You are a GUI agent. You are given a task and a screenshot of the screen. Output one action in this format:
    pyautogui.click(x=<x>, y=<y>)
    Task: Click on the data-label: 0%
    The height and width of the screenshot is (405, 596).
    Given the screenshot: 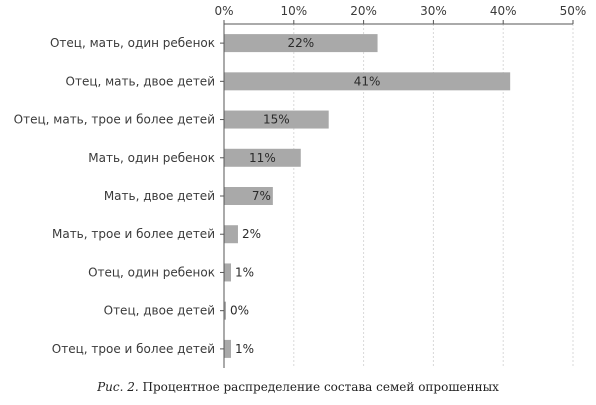 What is the action you would take?
    pyautogui.click(x=239, y=311)
    